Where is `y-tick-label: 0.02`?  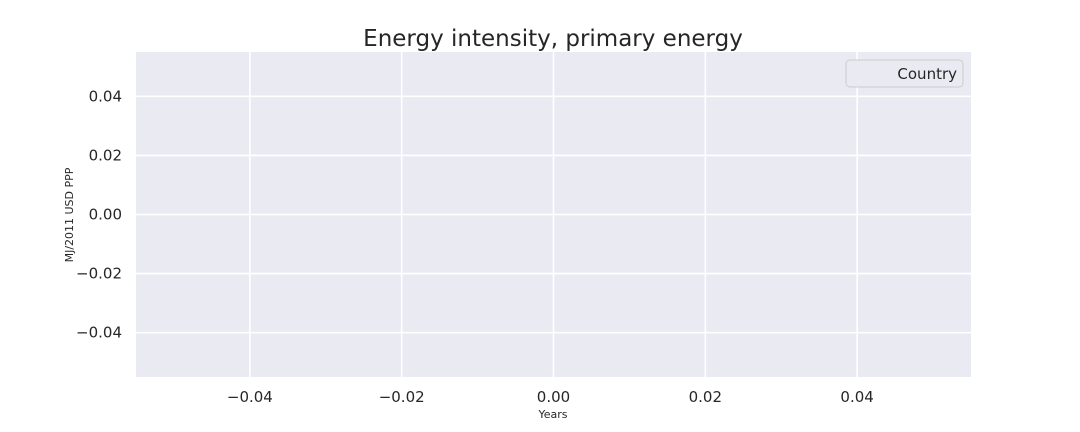
y-tick-label: 0.02 is located at coordinates (105, 155).